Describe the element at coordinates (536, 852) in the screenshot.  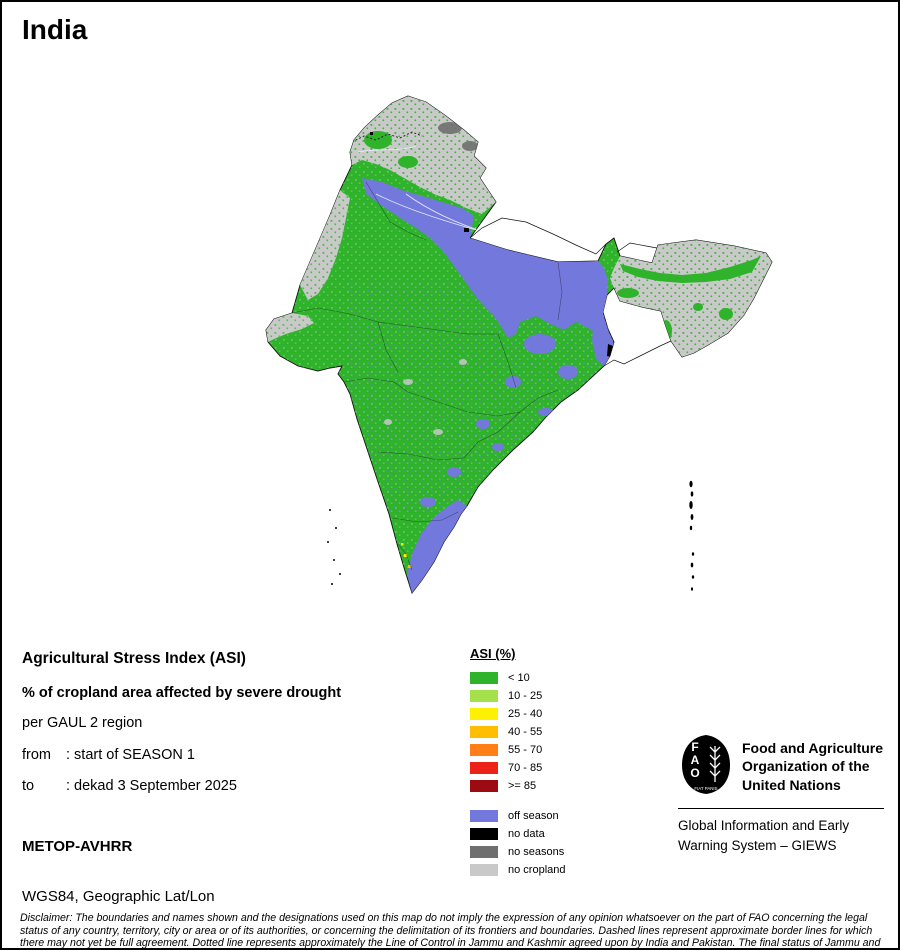
I see `legend-label: no seasons` at that location.